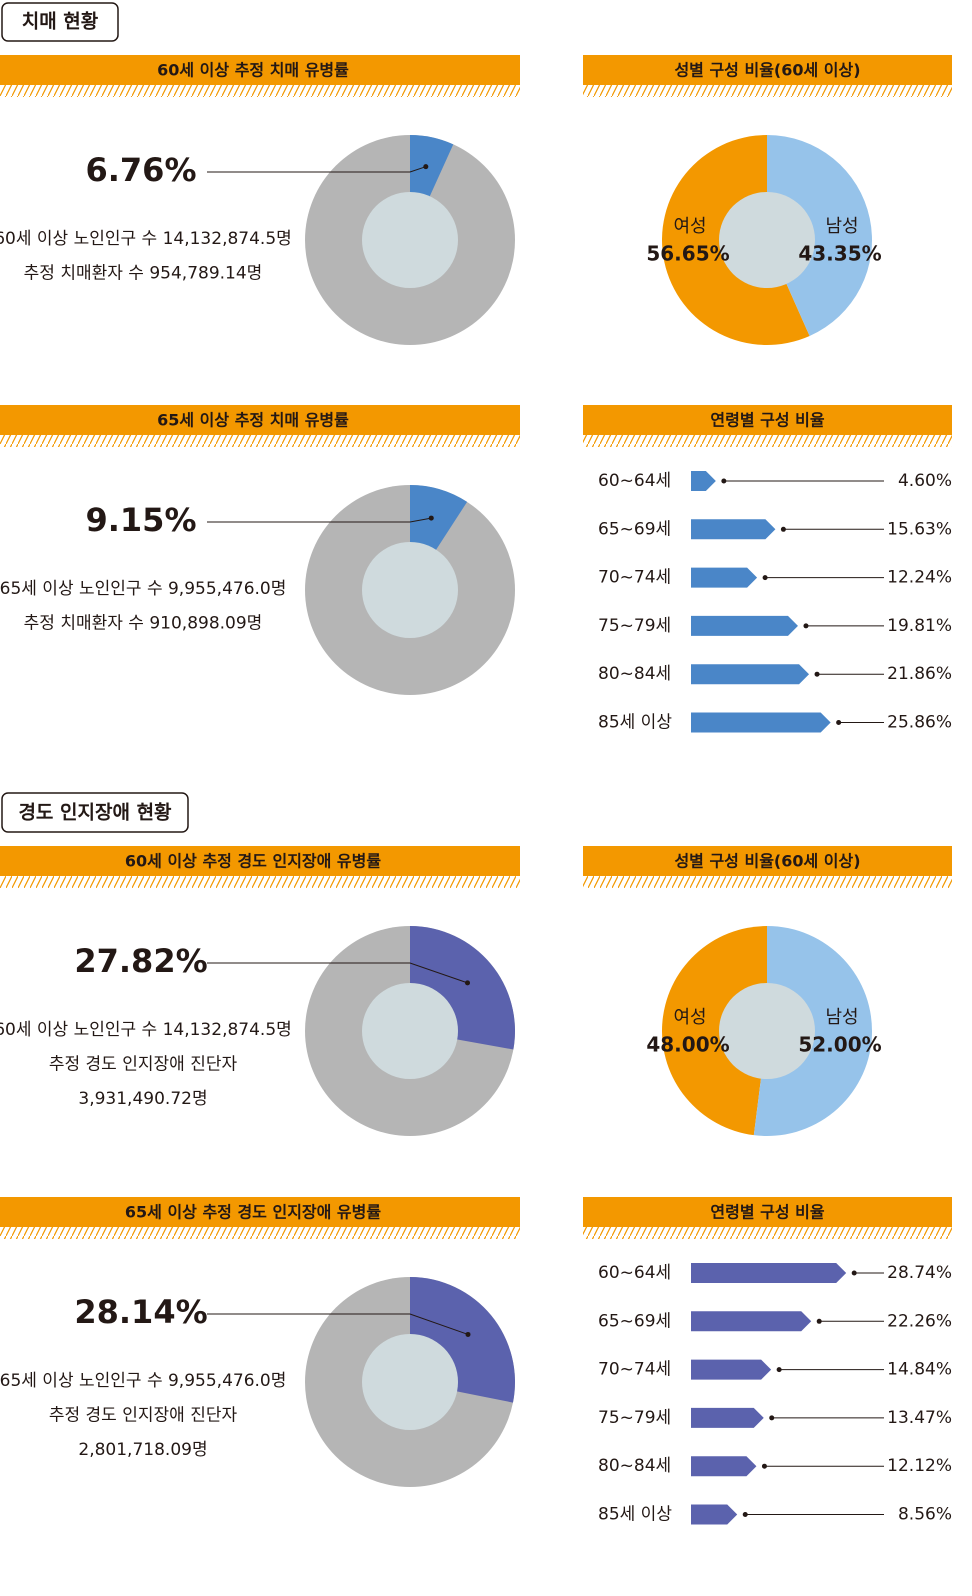 This screenshot has height=1596, width=972. I want to click on pie-value: 48.00%, so click(687, 1045).